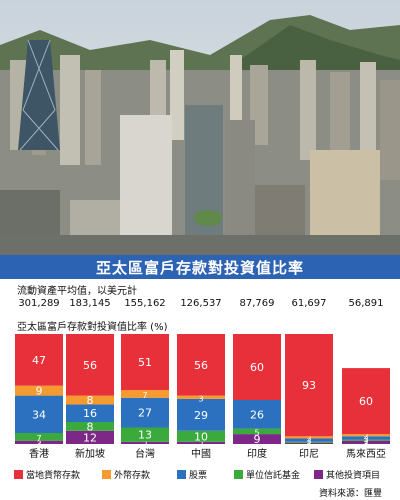  I want to click on data-label: 5, so click(256, 432).